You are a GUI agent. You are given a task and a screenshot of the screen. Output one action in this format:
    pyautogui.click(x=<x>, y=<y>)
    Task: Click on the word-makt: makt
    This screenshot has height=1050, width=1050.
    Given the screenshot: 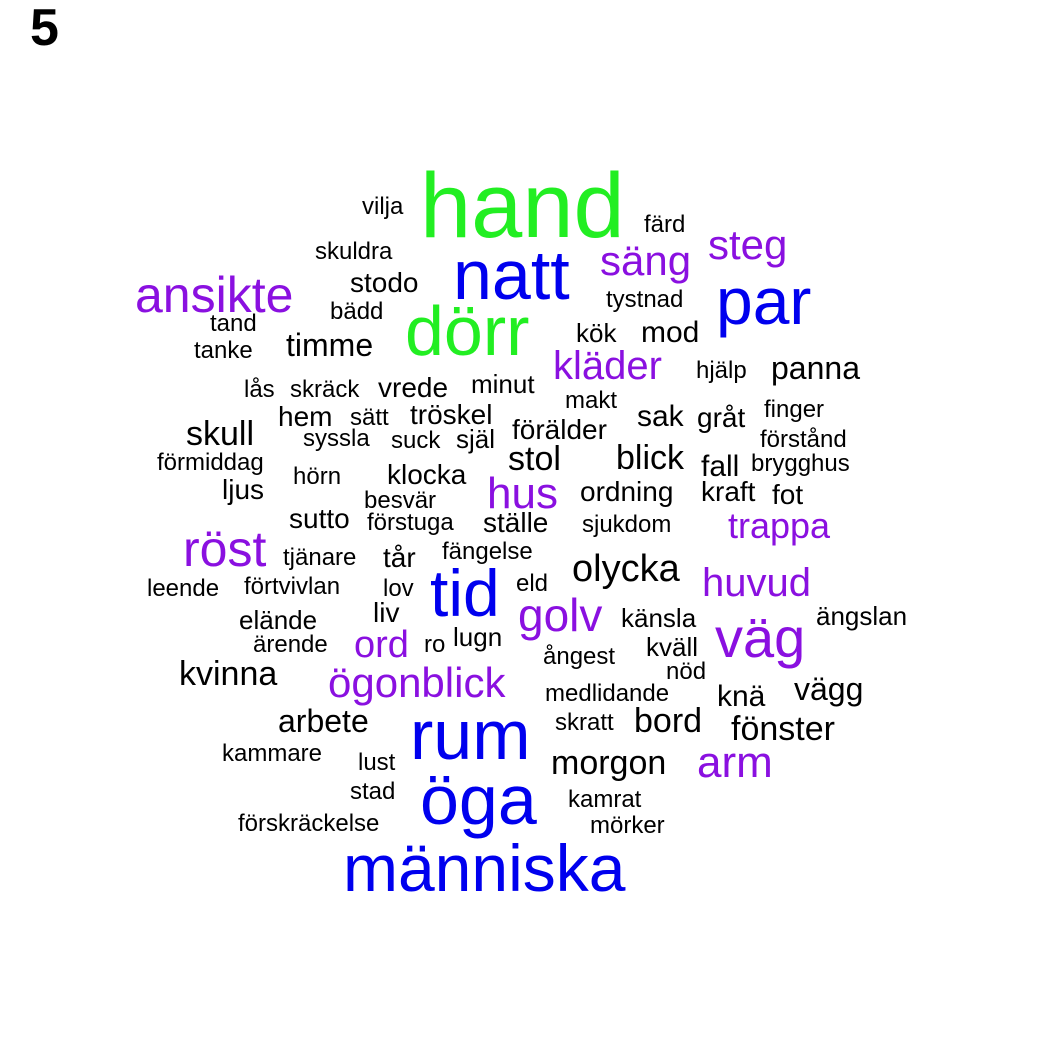 What is the action you would take?
    pyautogui.click(x=591, y=400)
    